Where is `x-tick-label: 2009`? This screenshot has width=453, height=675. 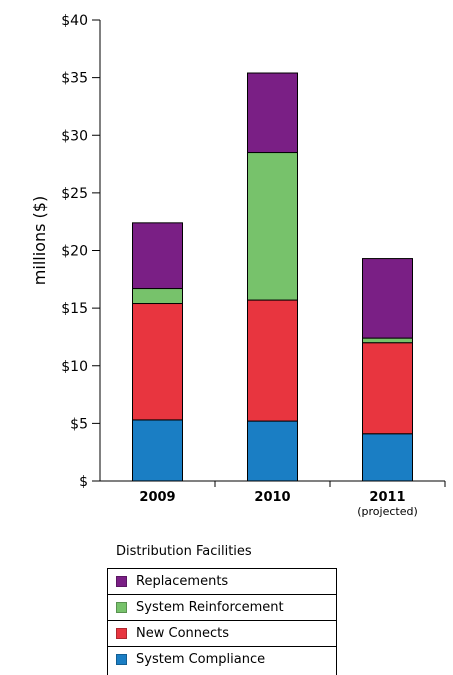
x-tick-label: 2009 is located at coordinates (157, 497).